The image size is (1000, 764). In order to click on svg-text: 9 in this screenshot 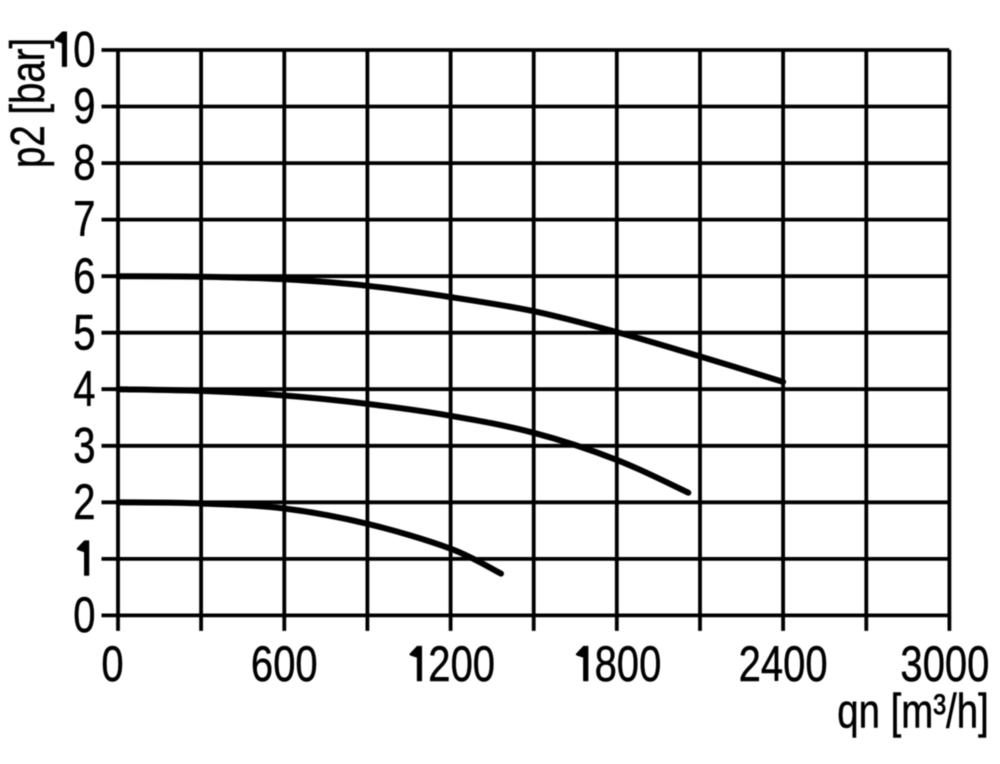, I will do `click(84, 106)`.